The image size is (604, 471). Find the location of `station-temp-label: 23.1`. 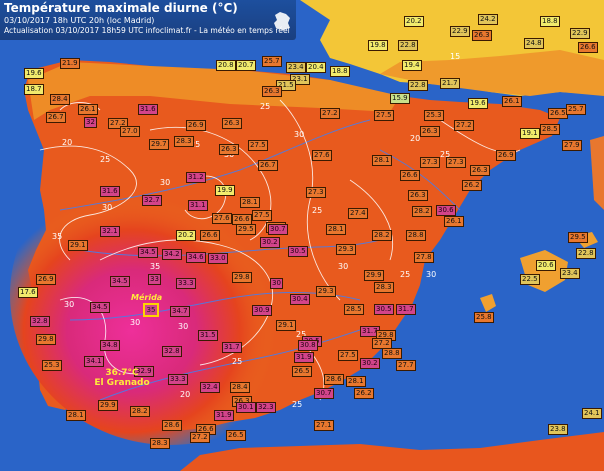

station-temp-label: 23.1 is located at coordinates (300, 79).